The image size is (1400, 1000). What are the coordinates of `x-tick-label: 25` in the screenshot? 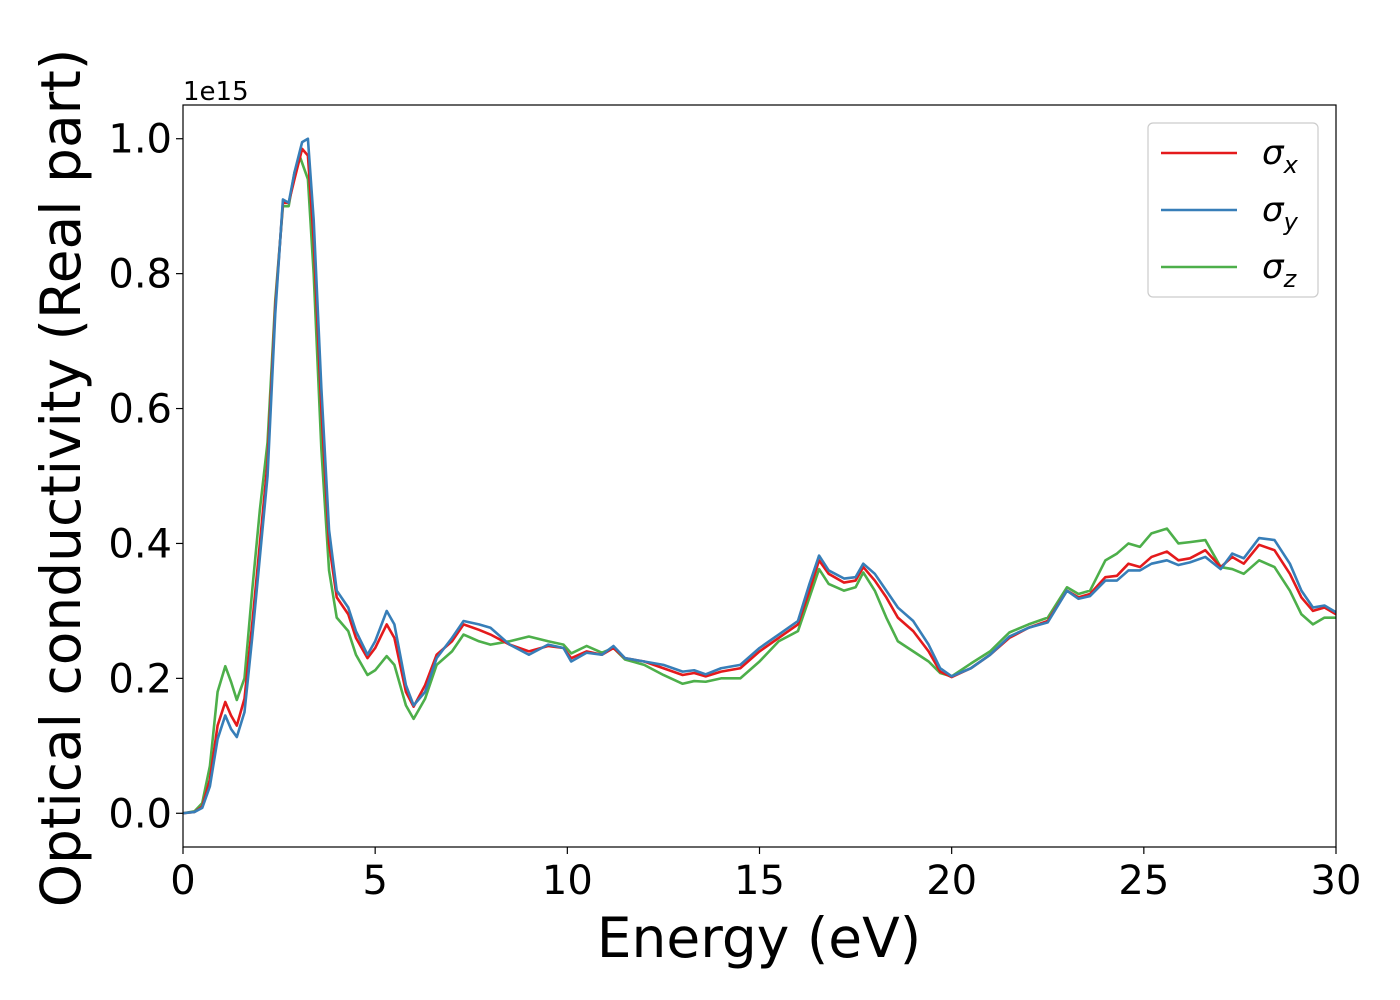 It's located at (1143, 881).